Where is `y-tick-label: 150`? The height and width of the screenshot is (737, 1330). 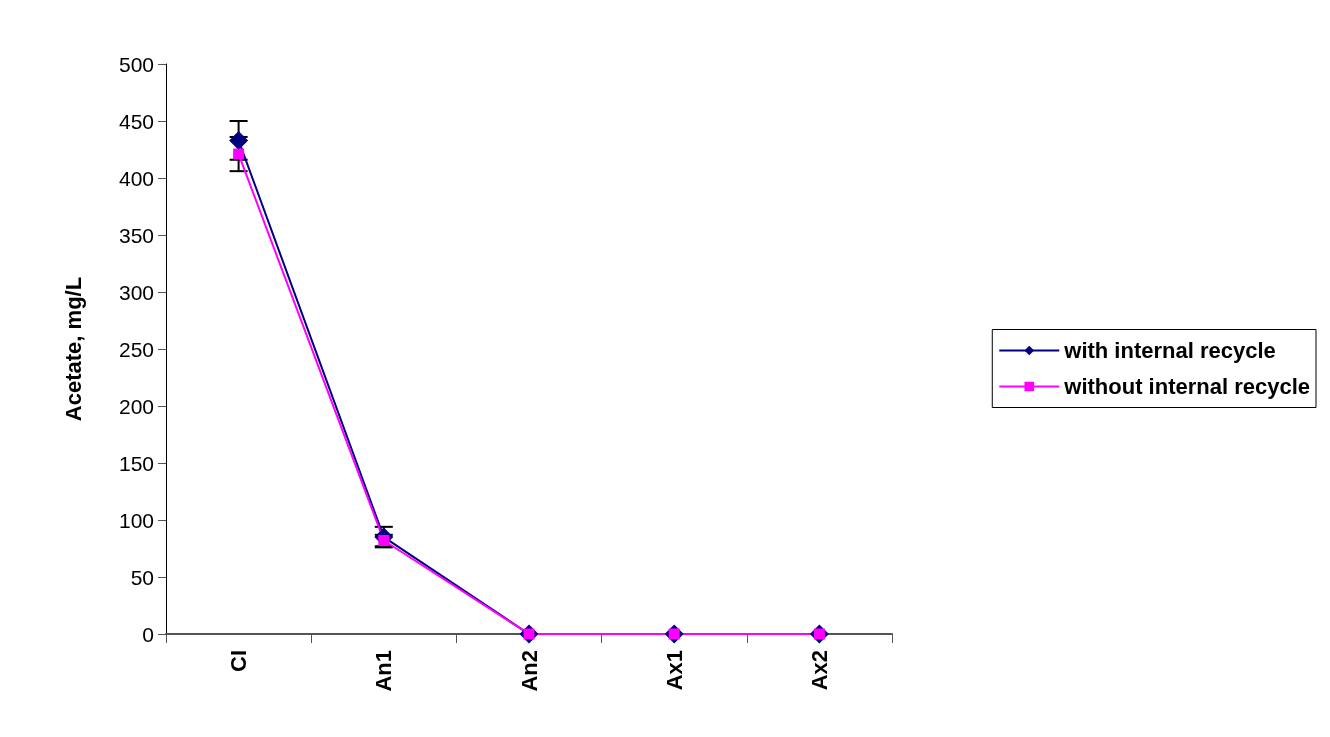
y-tick-label: 150 is located at coordinates (136, 463).